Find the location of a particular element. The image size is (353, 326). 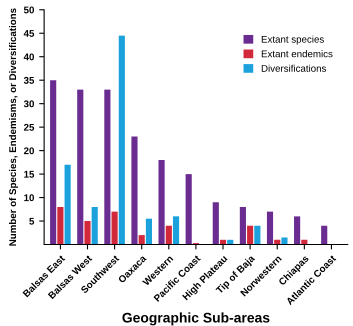

legend-label: Diversifications is located at coordinates (294, 68).